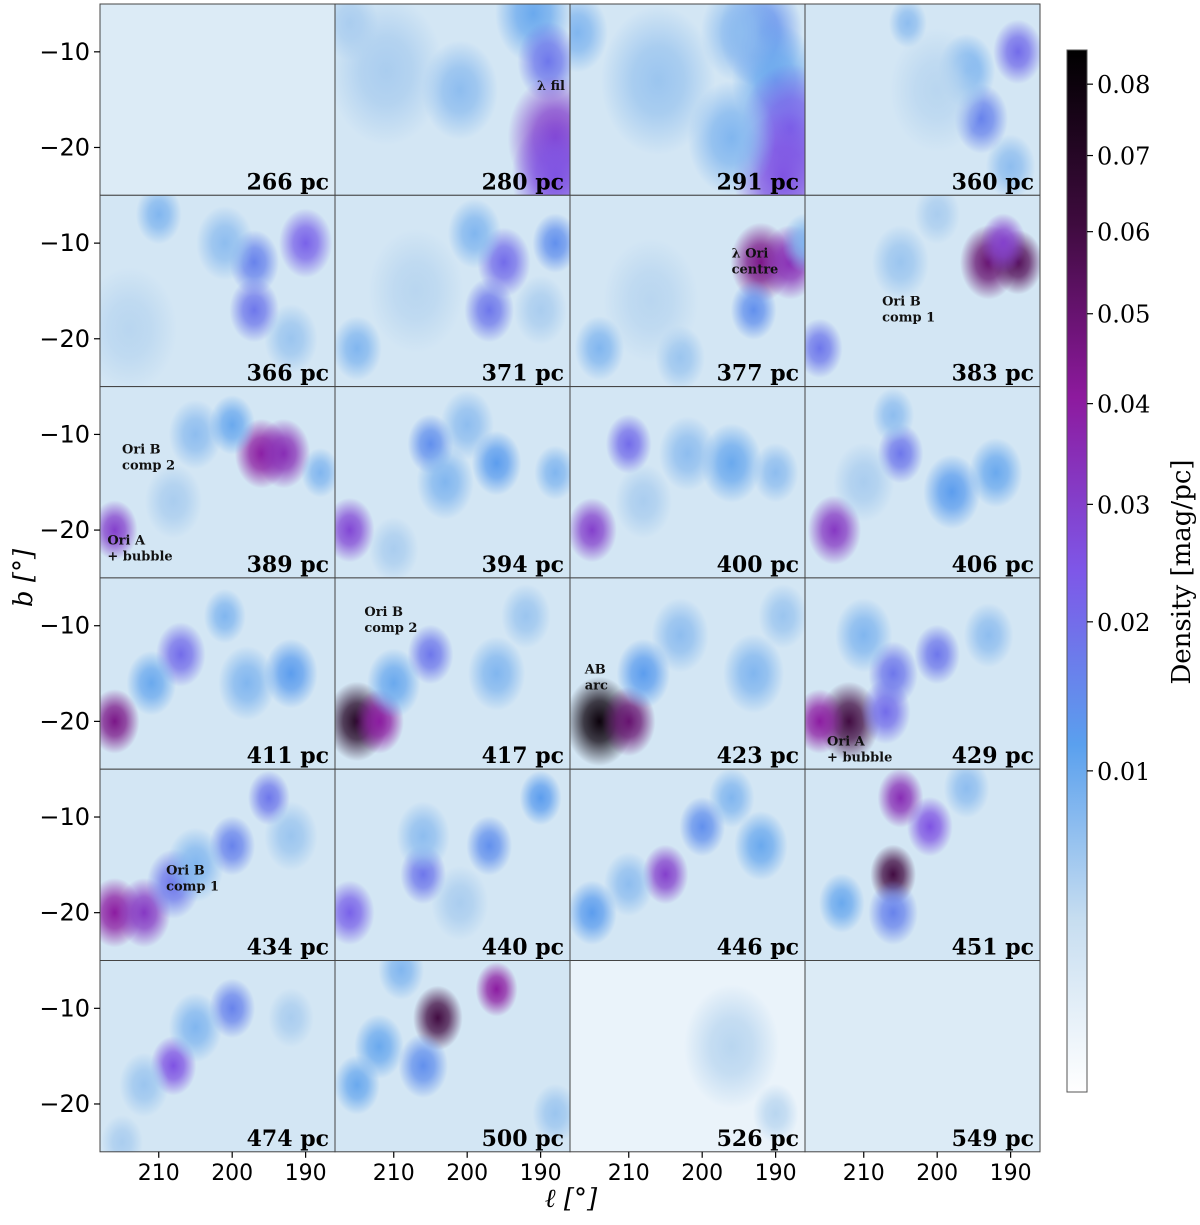  Describe the element at coordinates (523, 756) in the screenshot. I see `distance-label: 417 pc` at that location.